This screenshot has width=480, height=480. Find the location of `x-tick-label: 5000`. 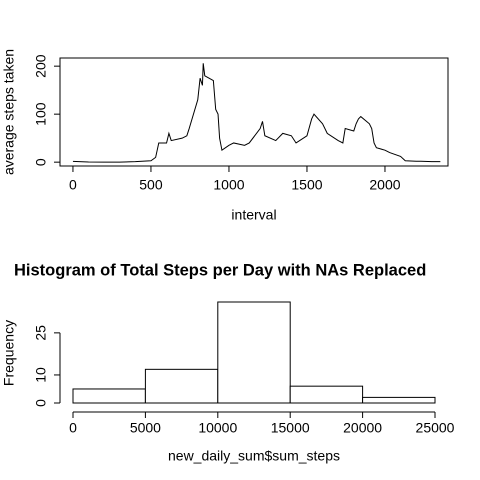

x-tick-label: 5000 is located at coordinates (145, 428).